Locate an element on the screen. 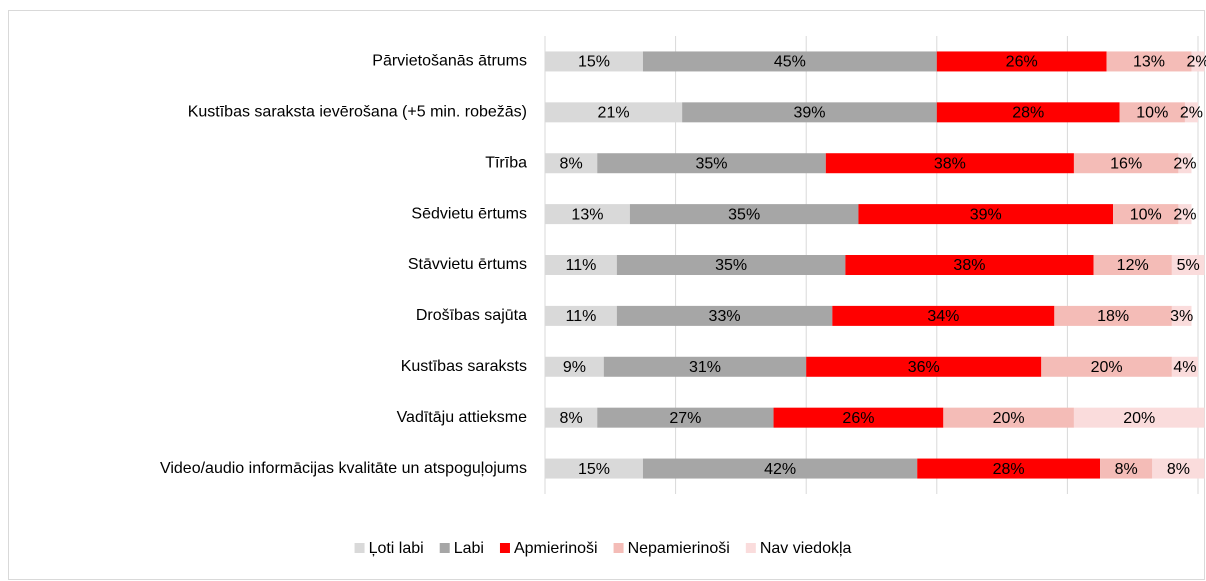  data-label: 33% is located at coordinates (725, 316).